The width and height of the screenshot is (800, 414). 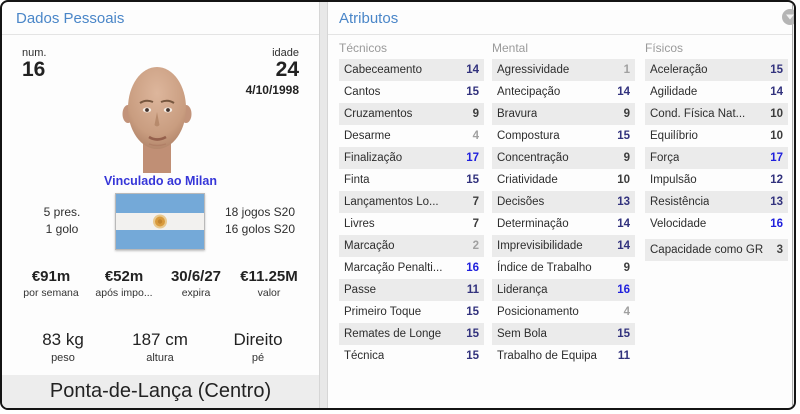 I want to click on attribute-row: Trabalho de Equipa 11, so click(x=563, y=356).